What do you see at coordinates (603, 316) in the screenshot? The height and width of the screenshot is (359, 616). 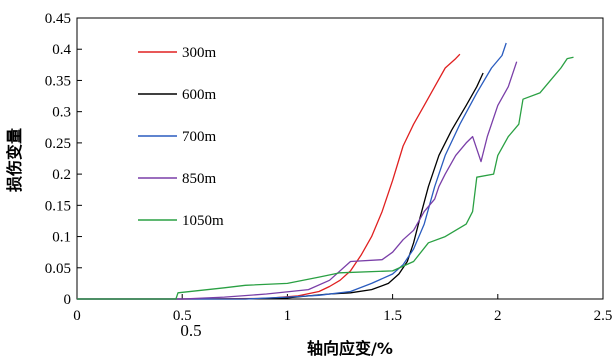 I see `x-tick-label: 2.5` at bounding box center [603, 316].